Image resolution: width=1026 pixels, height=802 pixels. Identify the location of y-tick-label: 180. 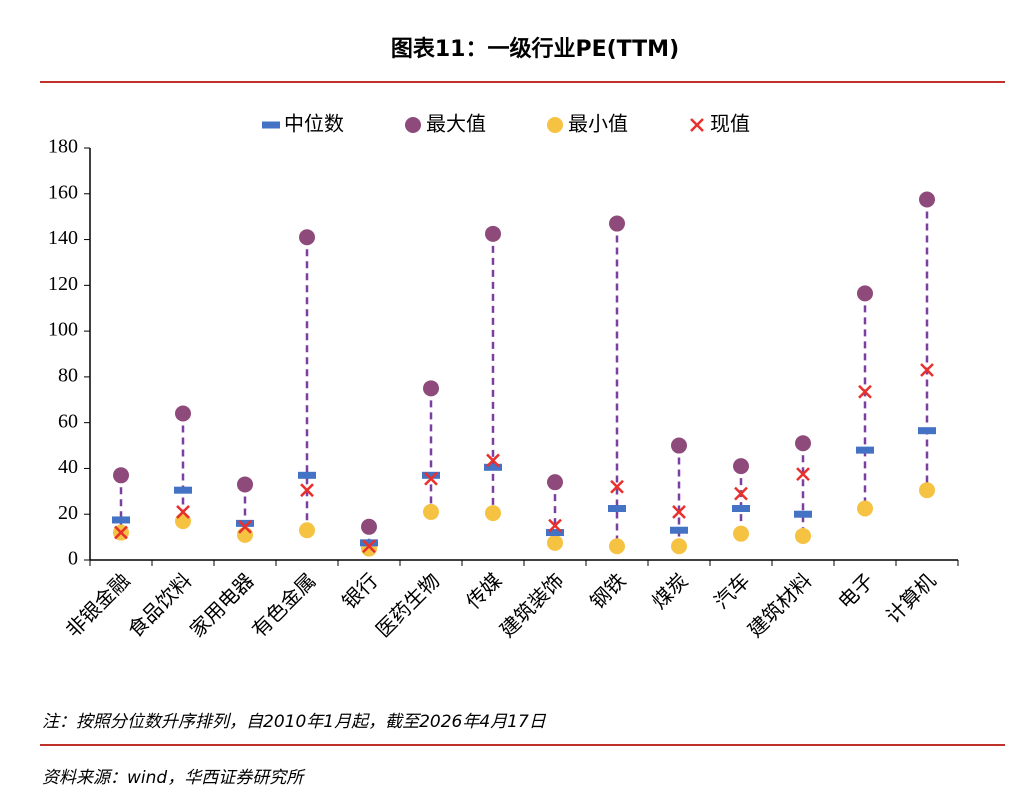
(63, 147).